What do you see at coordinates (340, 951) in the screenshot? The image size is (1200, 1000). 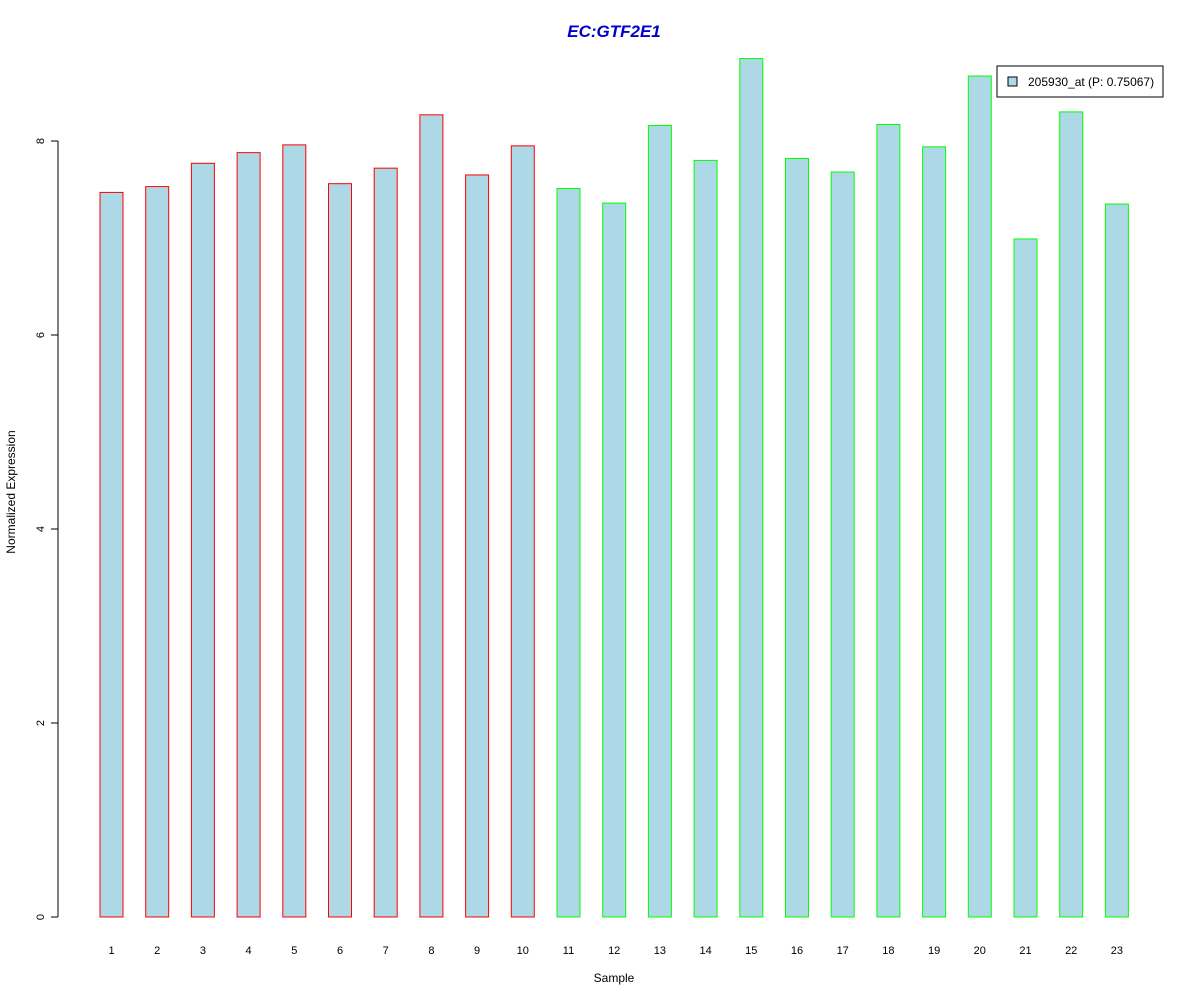 I see `x-axis-tick-label: 6` at bounding box center [340, 951].